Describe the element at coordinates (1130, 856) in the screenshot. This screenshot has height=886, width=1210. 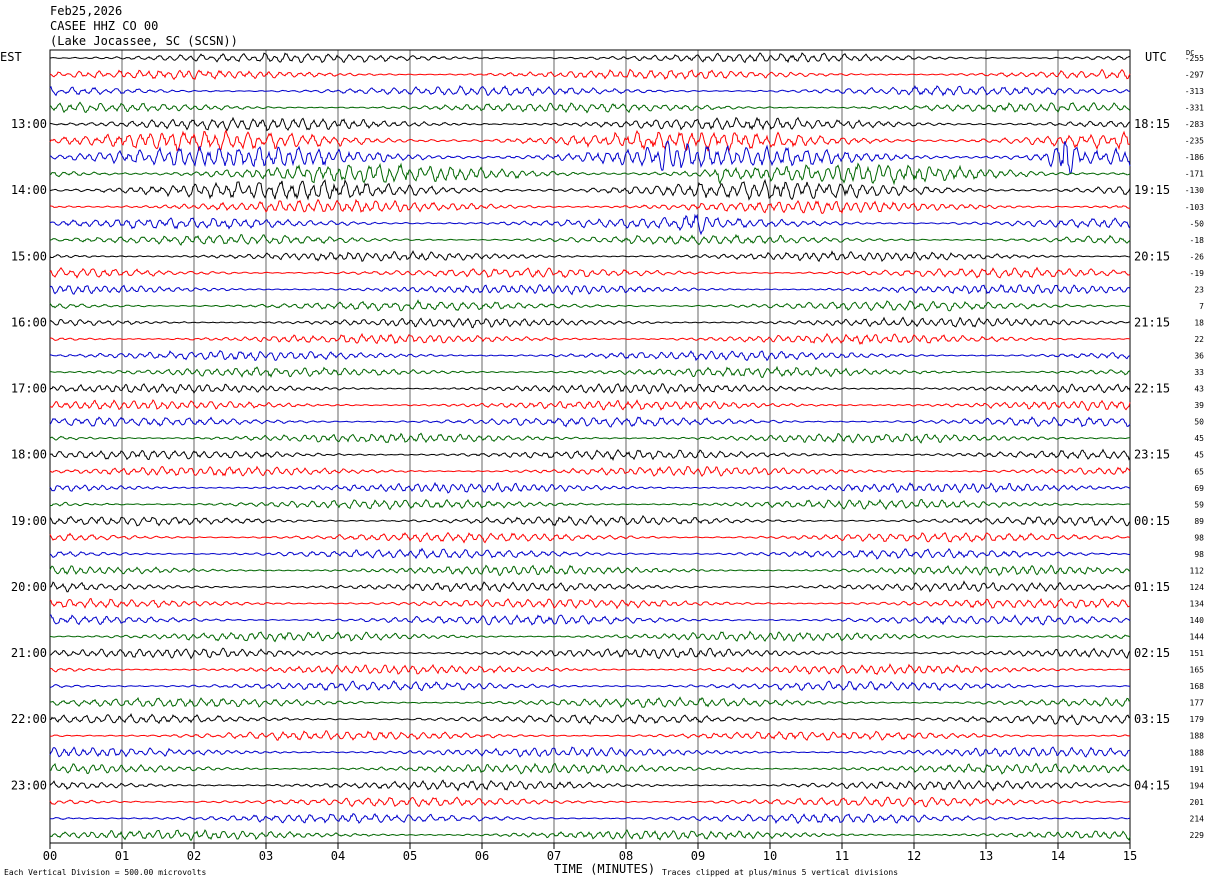
I see `x-tick-label: 15` at that location.